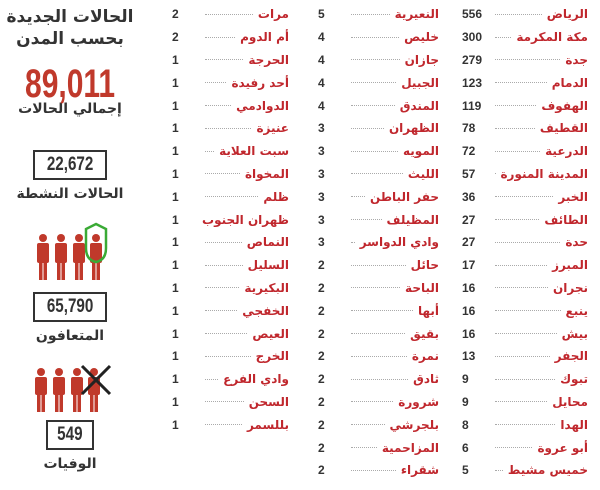 This screenshot has width=600, height=490. What do you see at coordinates (272, 128) in the screenshot?
I see `city-name: عنيزة` at bounding box center [272, 128].